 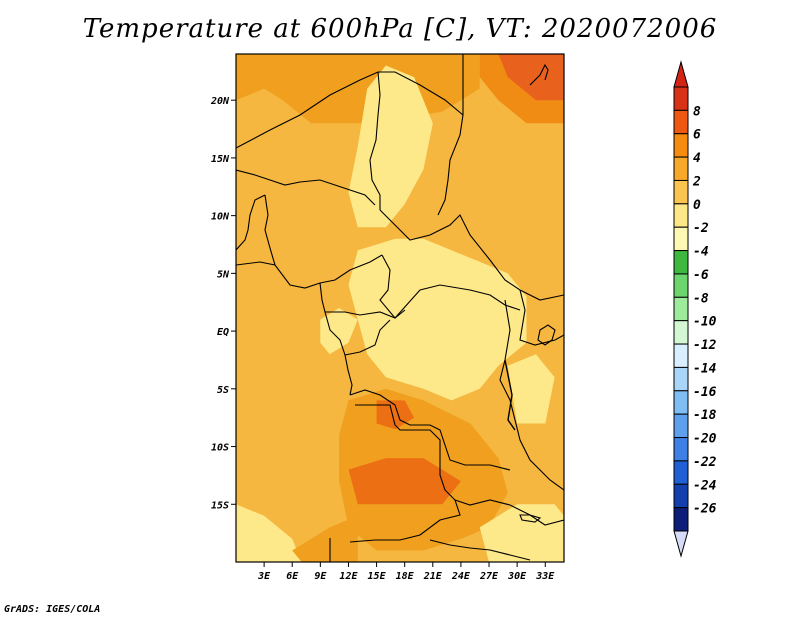 I want to click on colorbar-label: -14, so click(x=705, y=368).